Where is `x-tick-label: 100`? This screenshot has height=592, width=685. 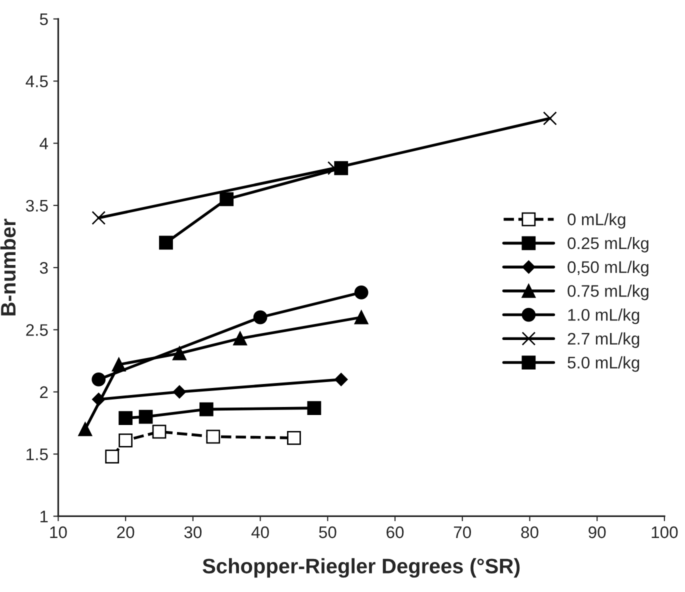 x-tick-label: 100 is located at coordinates (665, 532).